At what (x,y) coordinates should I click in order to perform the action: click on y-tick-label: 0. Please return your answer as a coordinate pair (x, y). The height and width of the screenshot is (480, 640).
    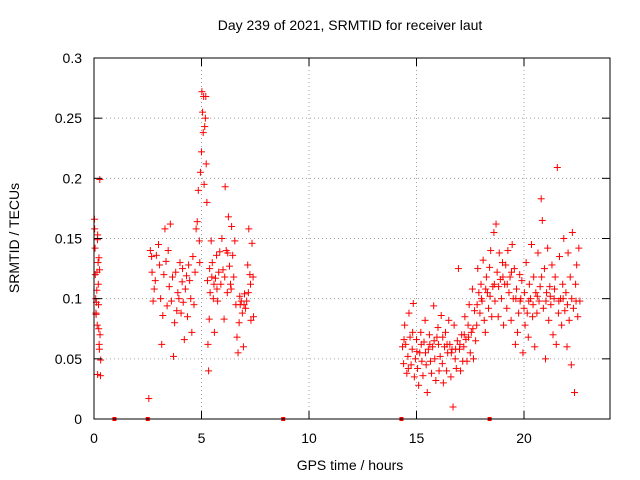
    Looking at the image, I should click on (78, 419).